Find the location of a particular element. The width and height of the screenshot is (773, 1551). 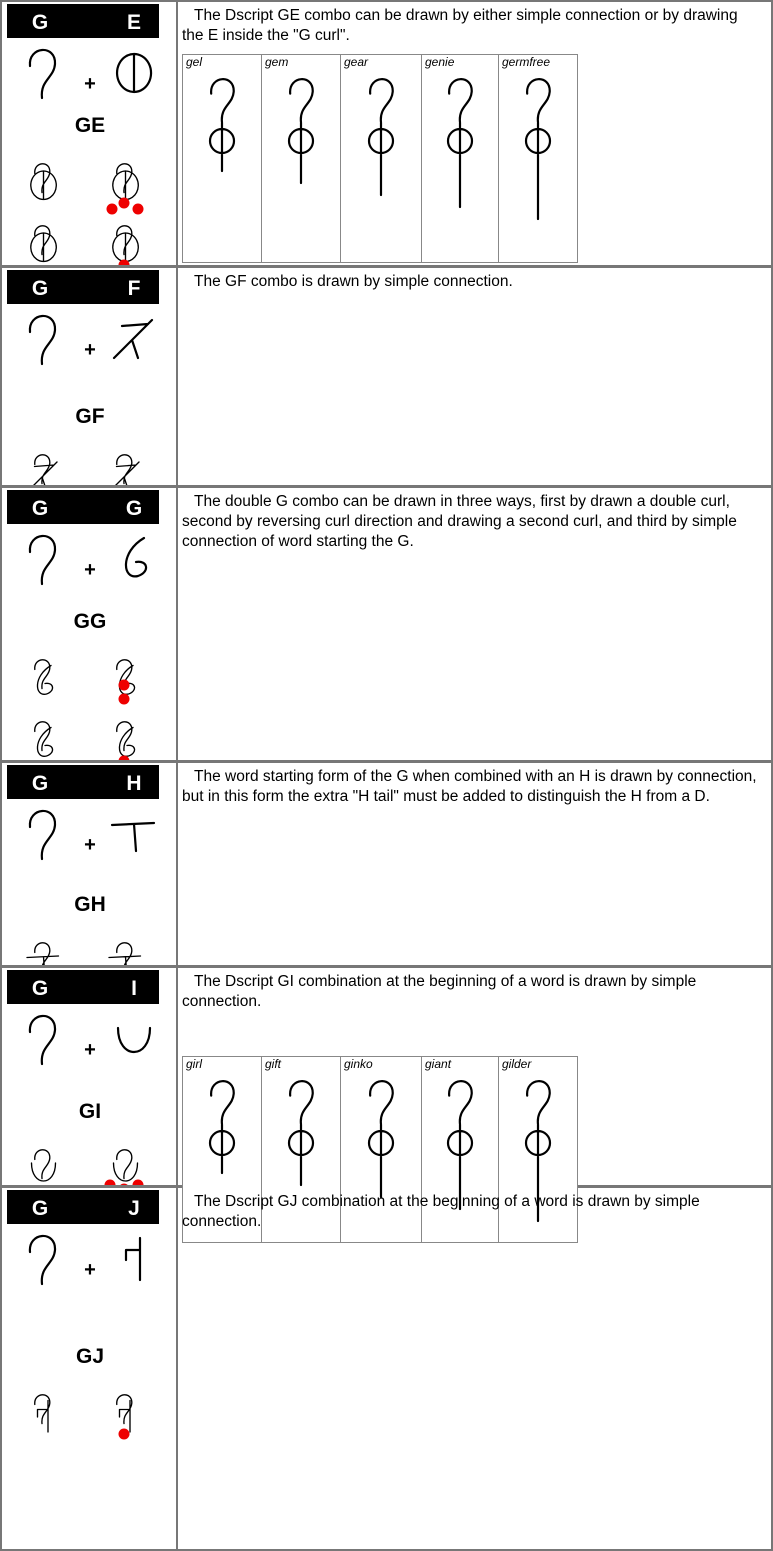

combo-label: GH is located at coordinates (90, 904).